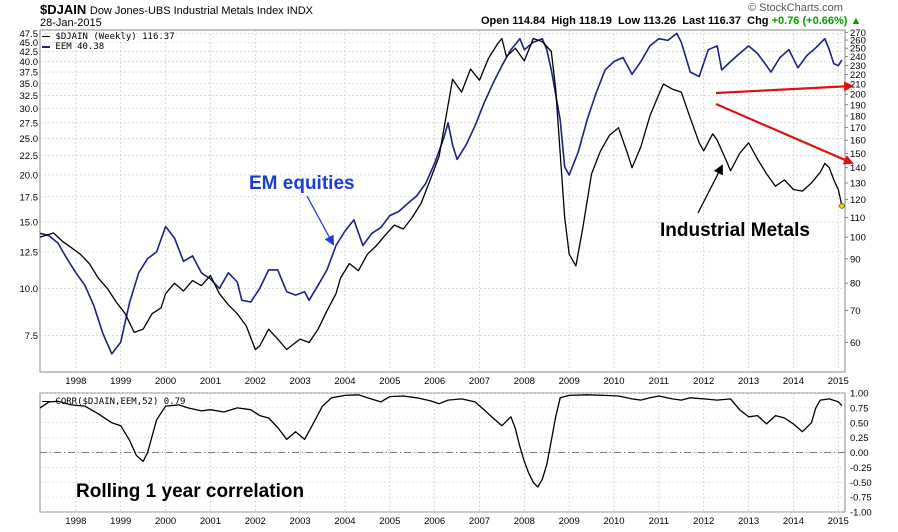 This screenshot has height=532, width=898. What do you see at coordinates (859, 408) in the screenshot?
I see `corr-tick-label: 0.75` at bounding box center [859, 408].